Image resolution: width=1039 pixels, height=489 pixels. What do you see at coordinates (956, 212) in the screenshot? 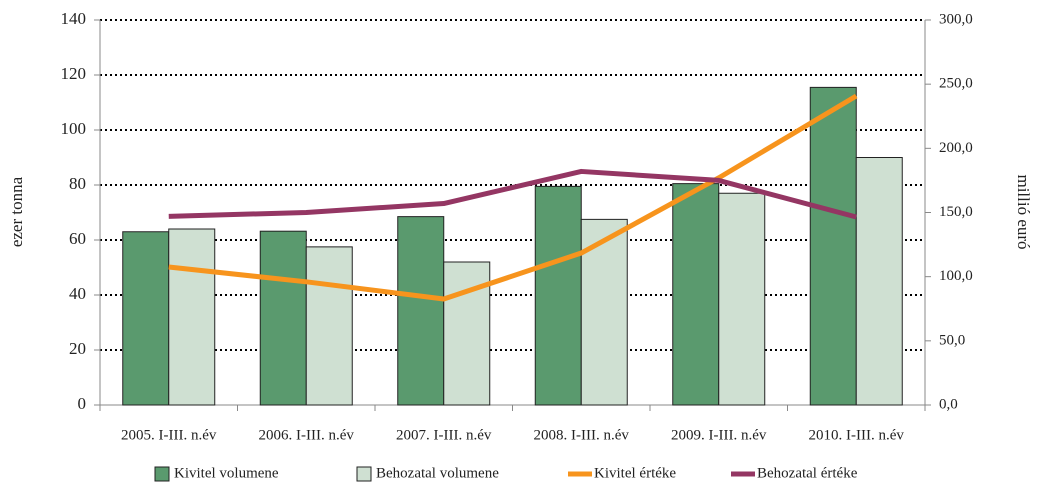
I see `y2-tick-label: 150,0` at bounding box center [956, 212].